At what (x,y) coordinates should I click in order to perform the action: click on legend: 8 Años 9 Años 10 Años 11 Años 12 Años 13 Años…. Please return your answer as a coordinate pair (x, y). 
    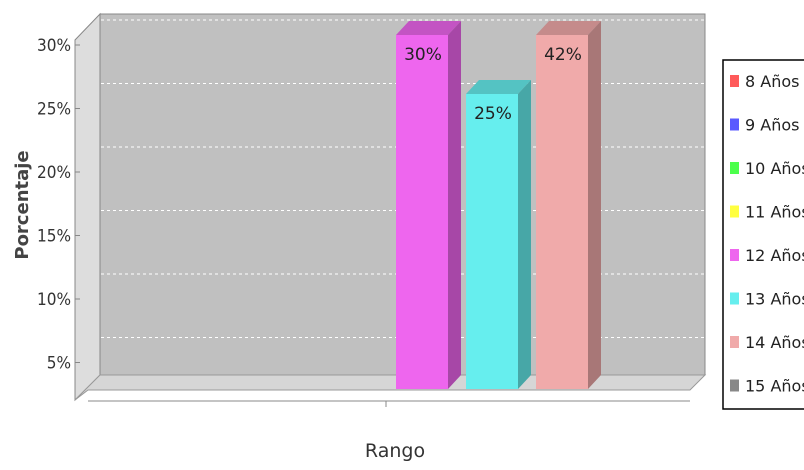
    Looking at the image, I should click on (763, 234).